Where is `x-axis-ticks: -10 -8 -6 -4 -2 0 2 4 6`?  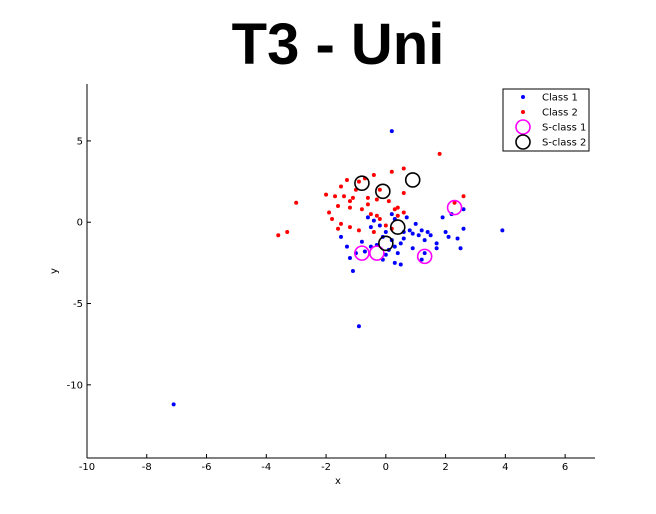
x-axis-ticks: -10 -8 -6 -4 -2 0 2 4 6 is located at coordinates (323, 463).